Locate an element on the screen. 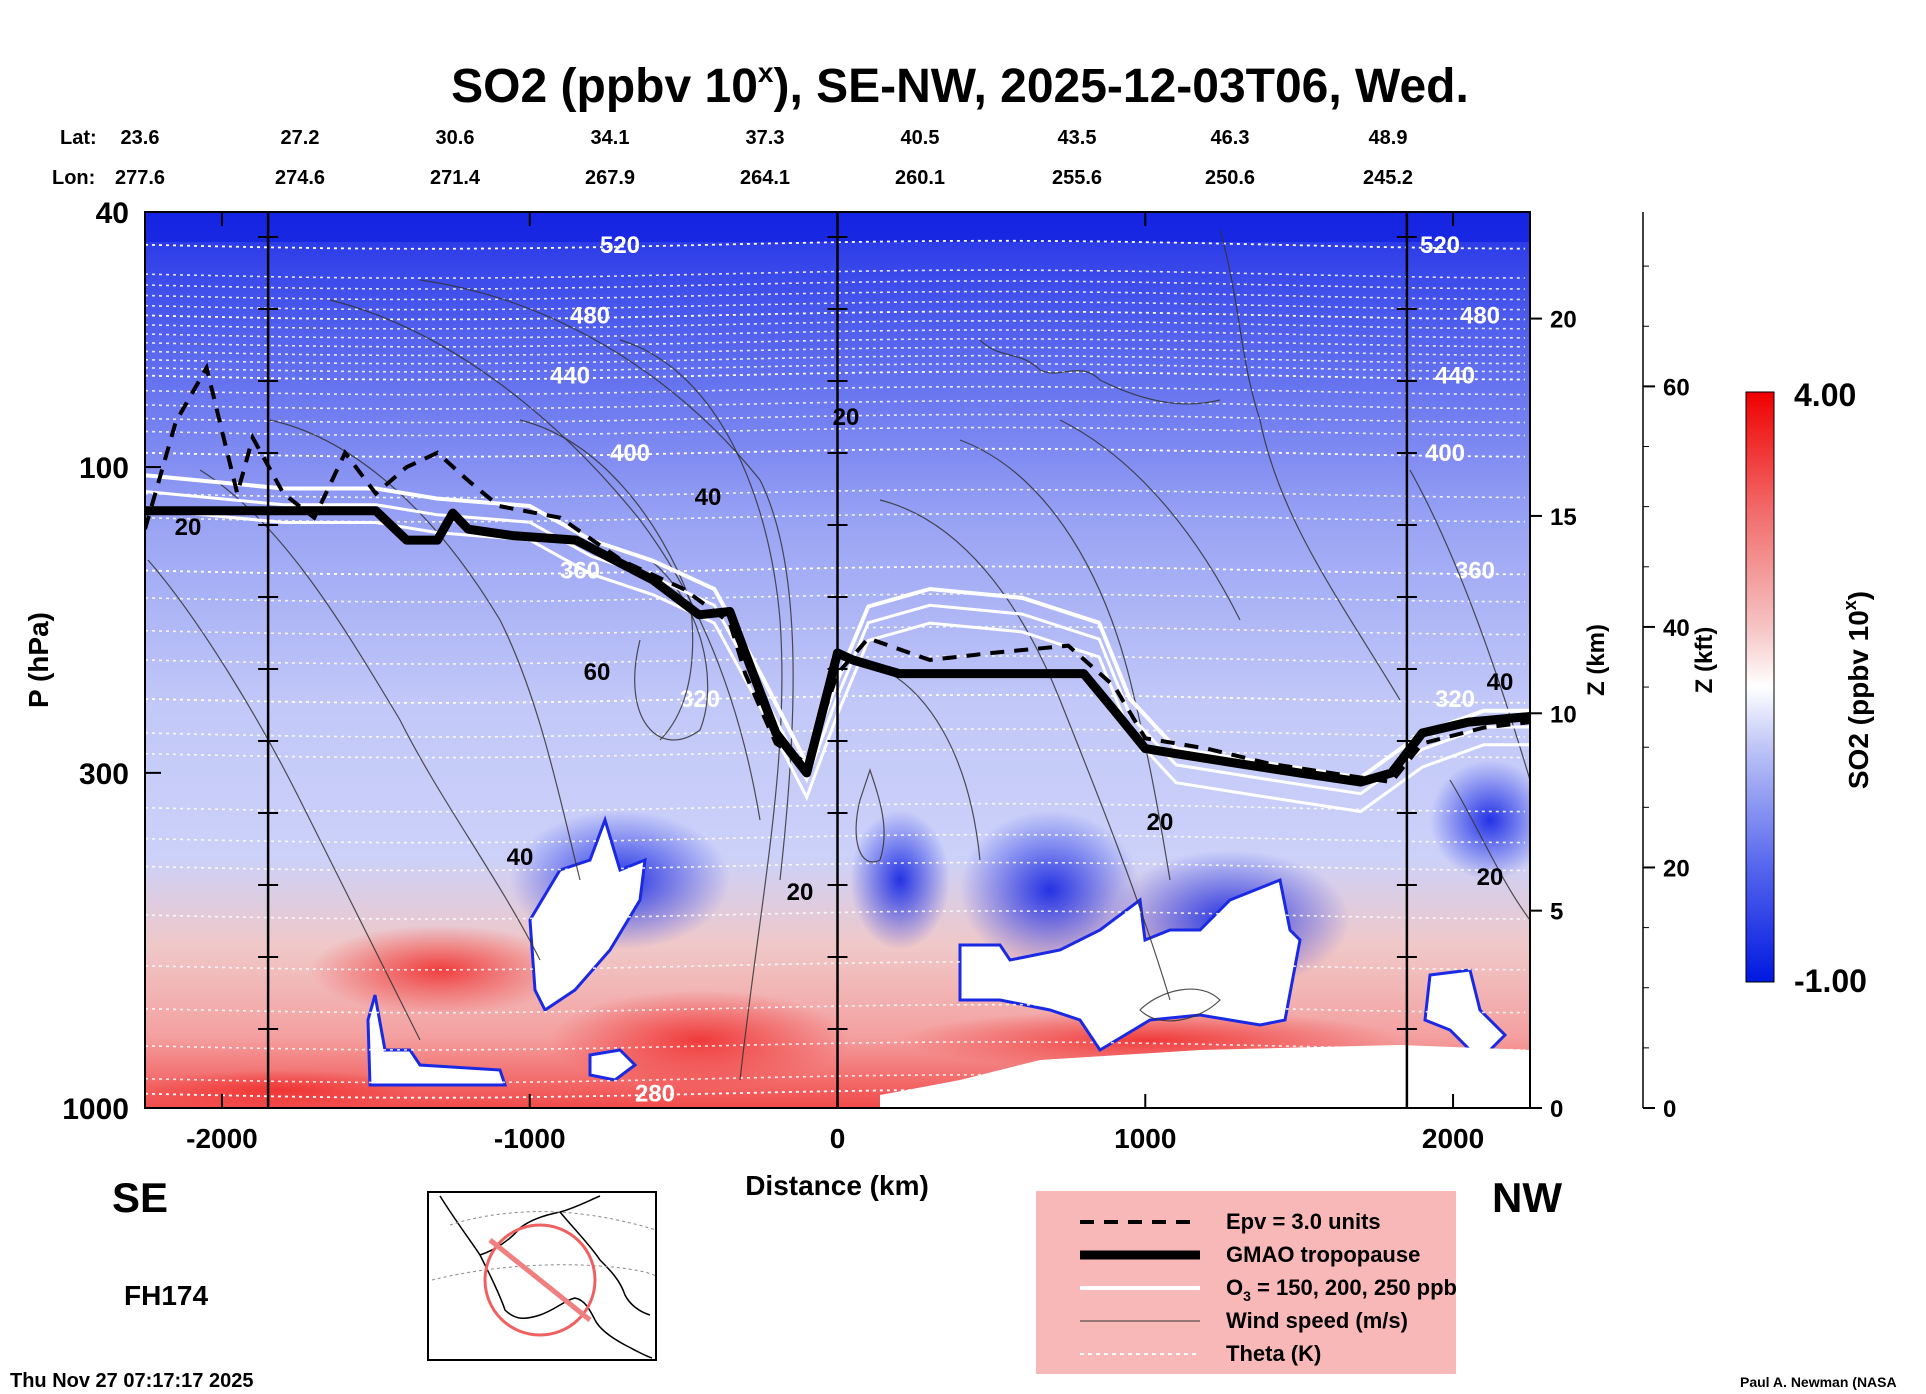 The height and width of the screenshot is (1394, 1926). y-tick-label: 100 is located at coordinates (104, 468).